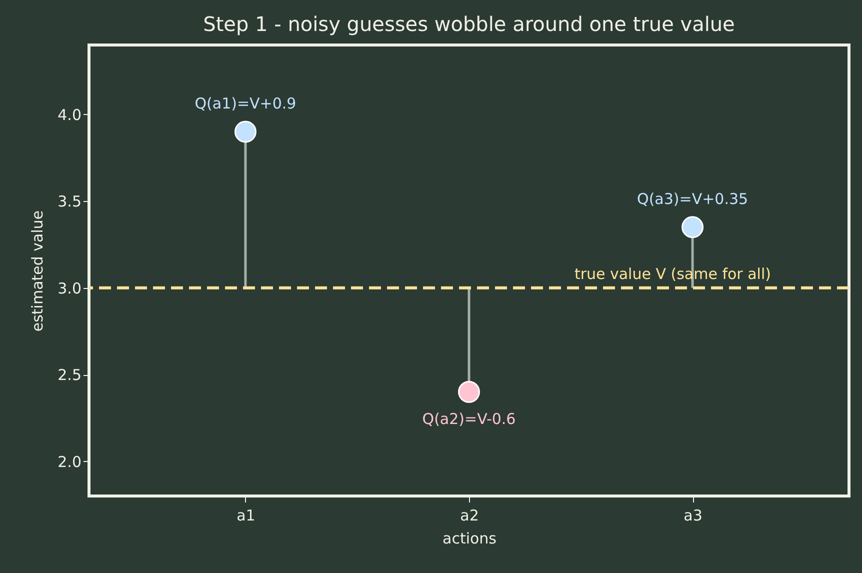  I want to click on annotation: Q(a3)=V+0.35, so click(692, 199).